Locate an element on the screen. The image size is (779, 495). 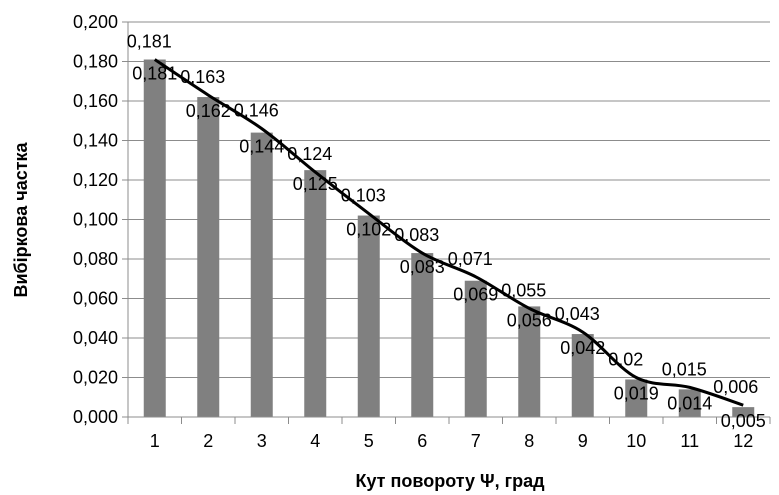
bar-data-label: 0,056 is located at coordinates (529, 320).